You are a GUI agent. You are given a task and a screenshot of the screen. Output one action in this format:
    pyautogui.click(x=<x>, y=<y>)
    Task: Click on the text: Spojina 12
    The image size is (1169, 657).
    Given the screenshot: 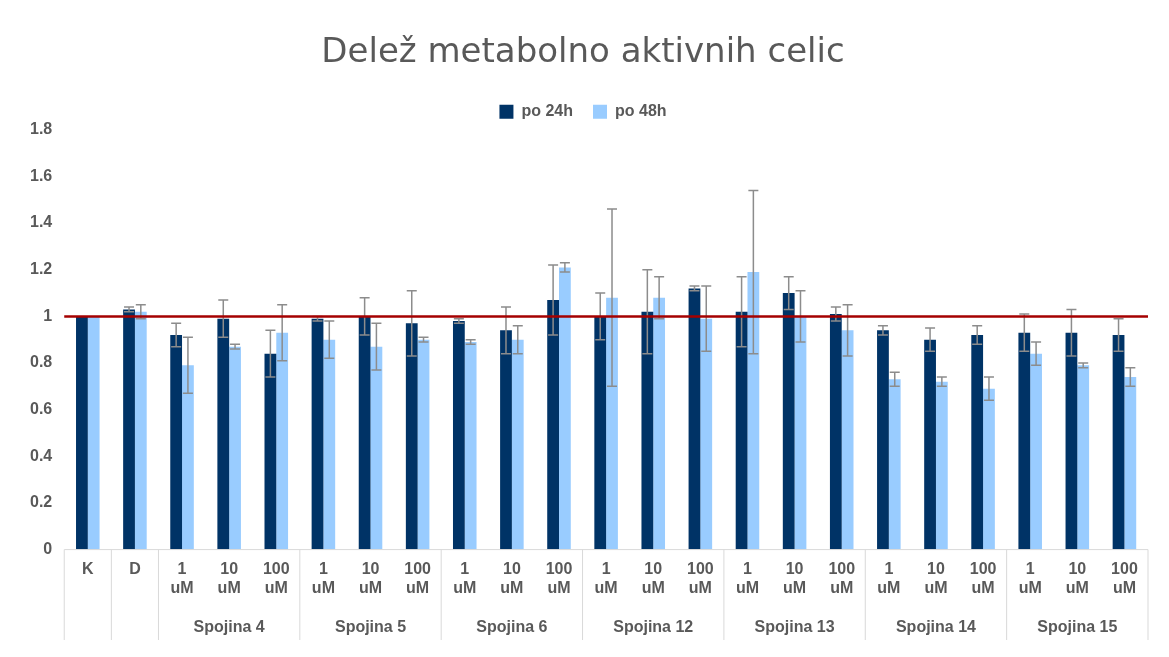 What is the action you would take?
    pyautogui.click(x=653, y=627)
    